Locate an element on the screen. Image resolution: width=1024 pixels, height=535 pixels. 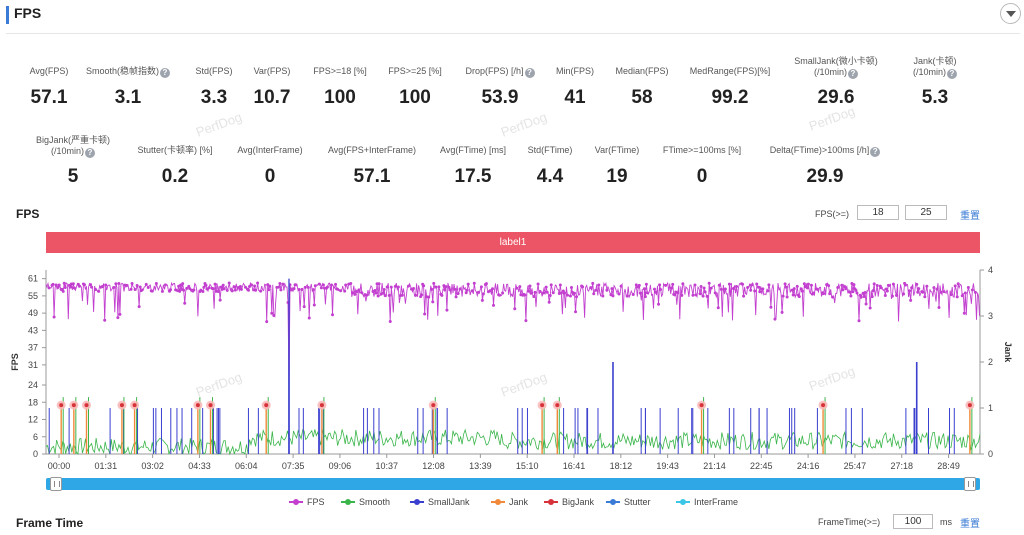
fps-reset-link: 重置 is located at coordinates (970, 216).